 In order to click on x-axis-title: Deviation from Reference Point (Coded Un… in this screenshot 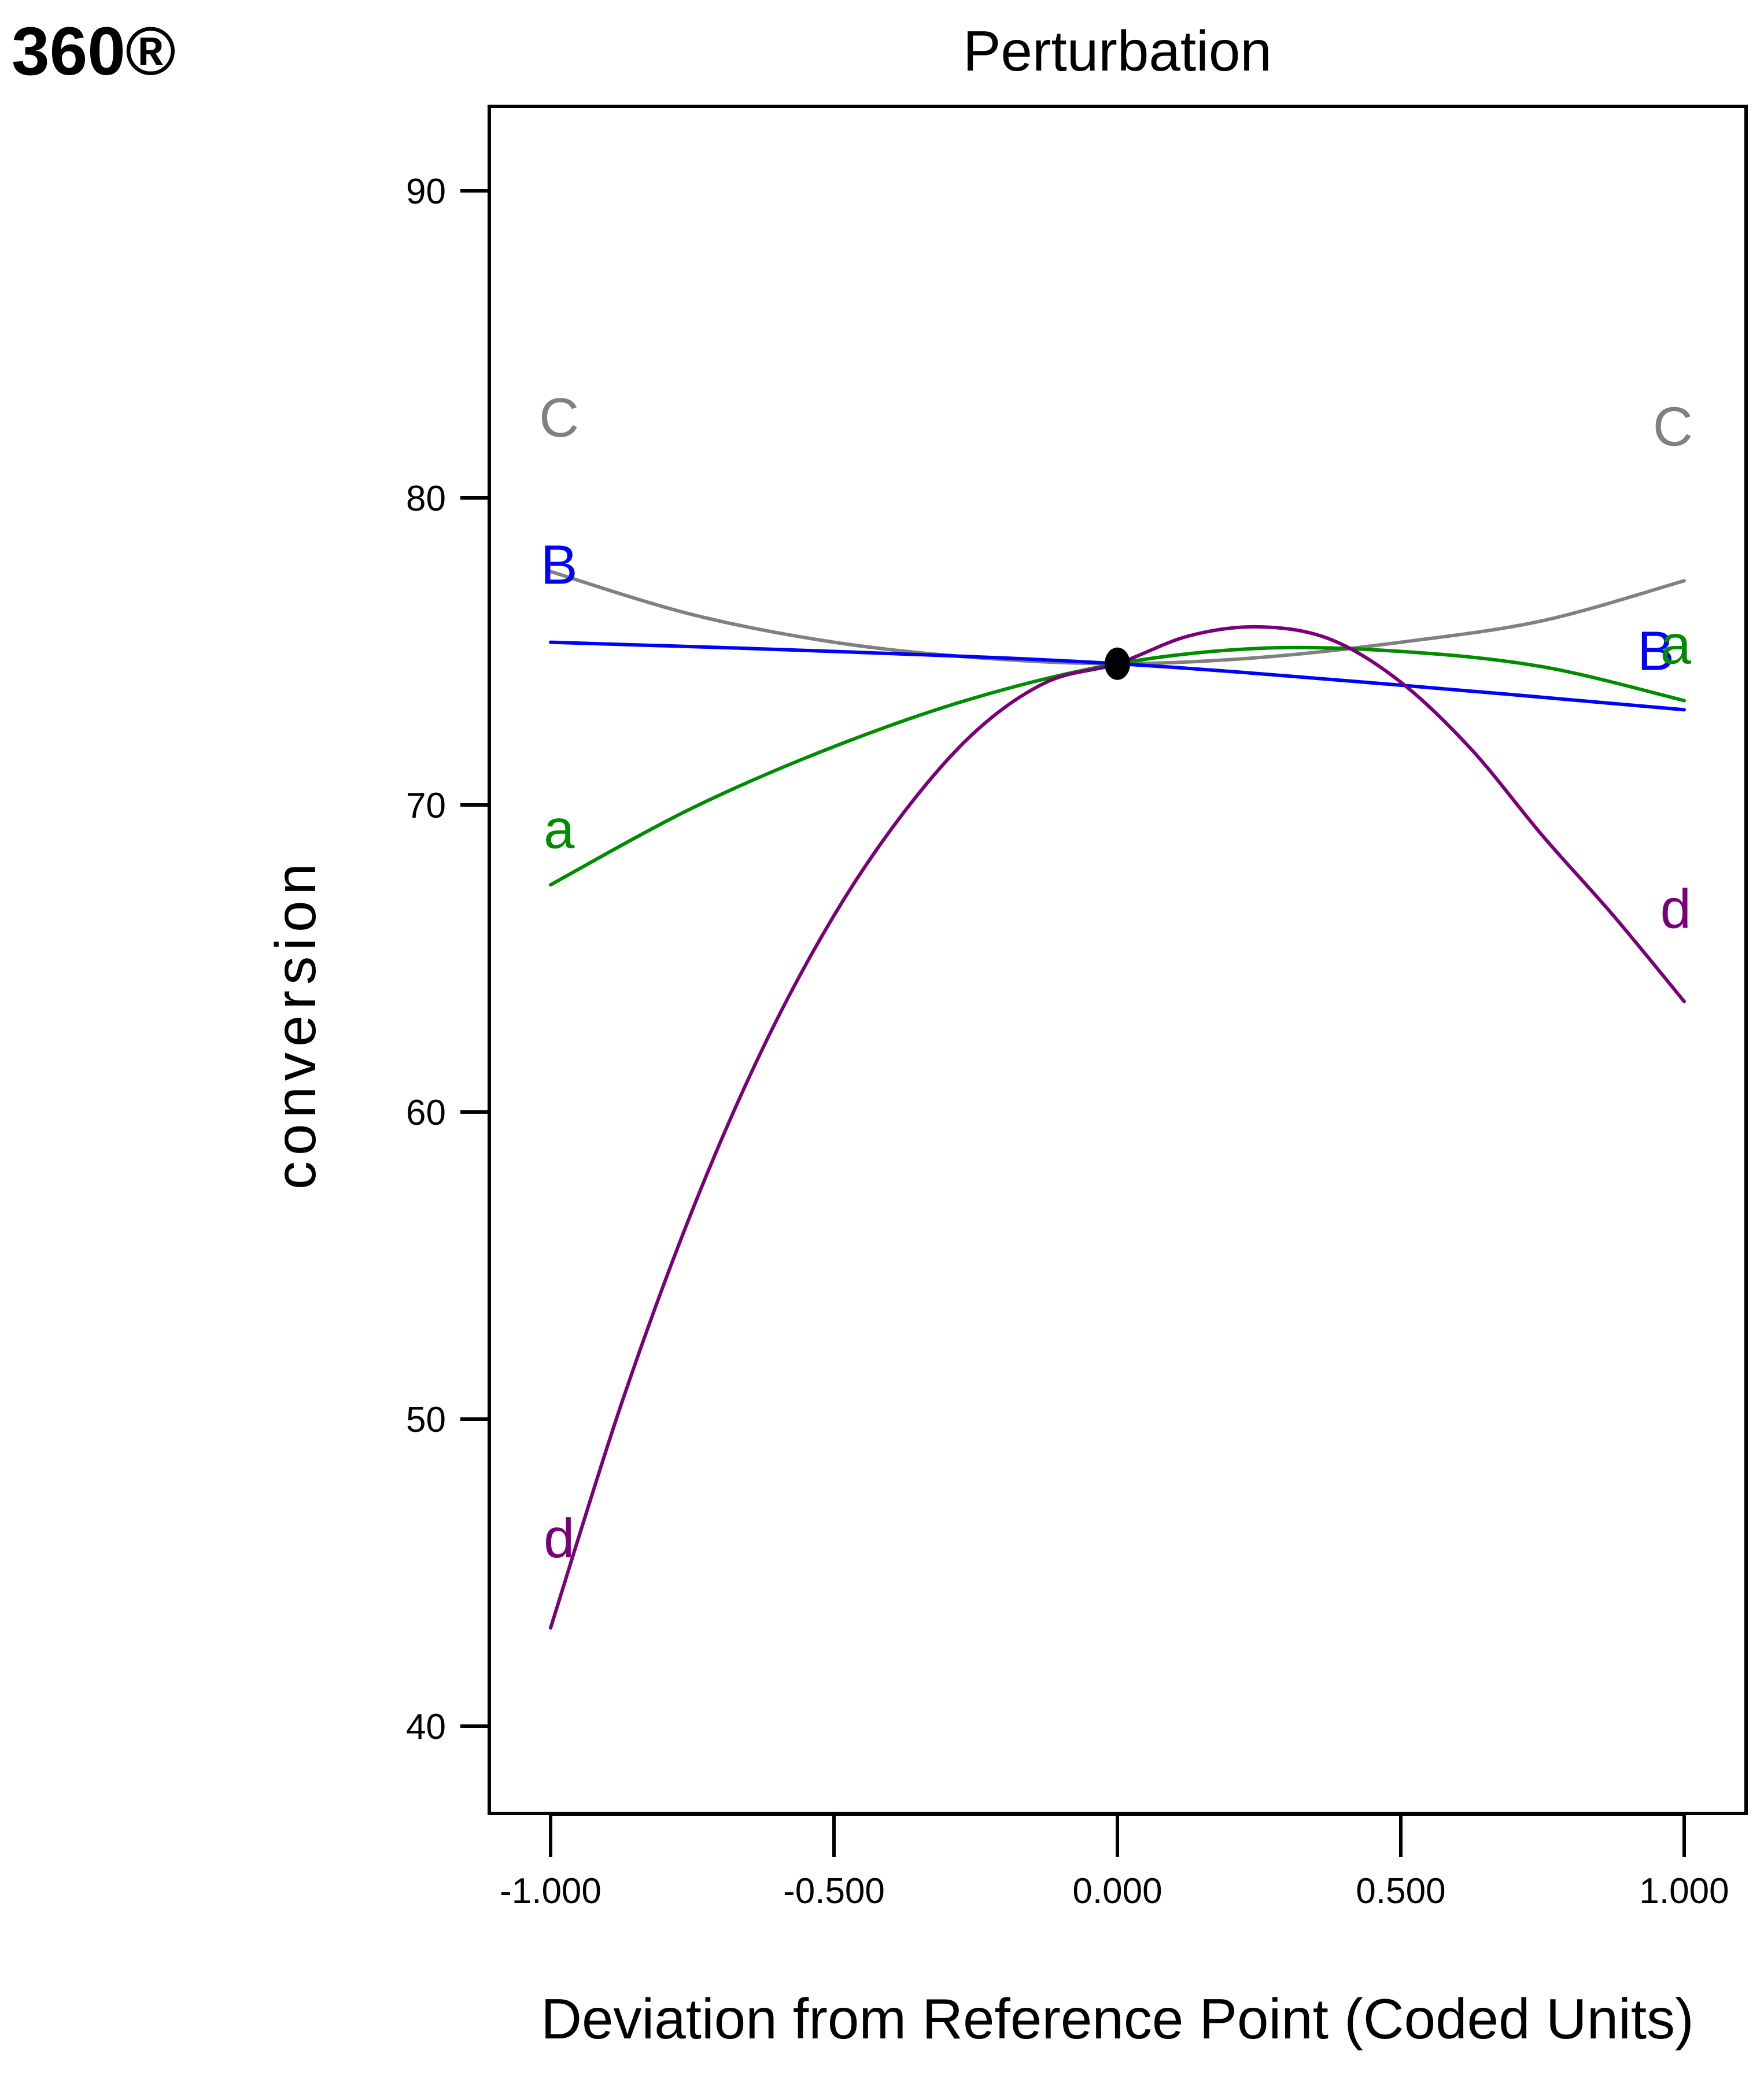, I will do `click(1117, 2019)`.